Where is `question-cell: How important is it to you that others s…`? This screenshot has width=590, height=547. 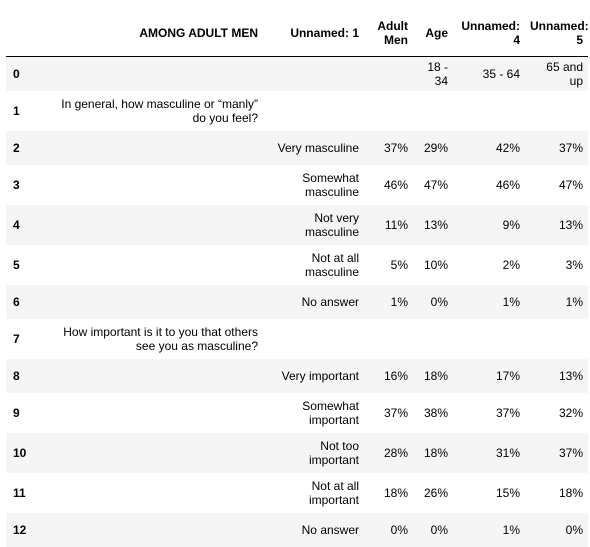
question-cell: How important is it to you that others s… is located at coordinates (160, 338).